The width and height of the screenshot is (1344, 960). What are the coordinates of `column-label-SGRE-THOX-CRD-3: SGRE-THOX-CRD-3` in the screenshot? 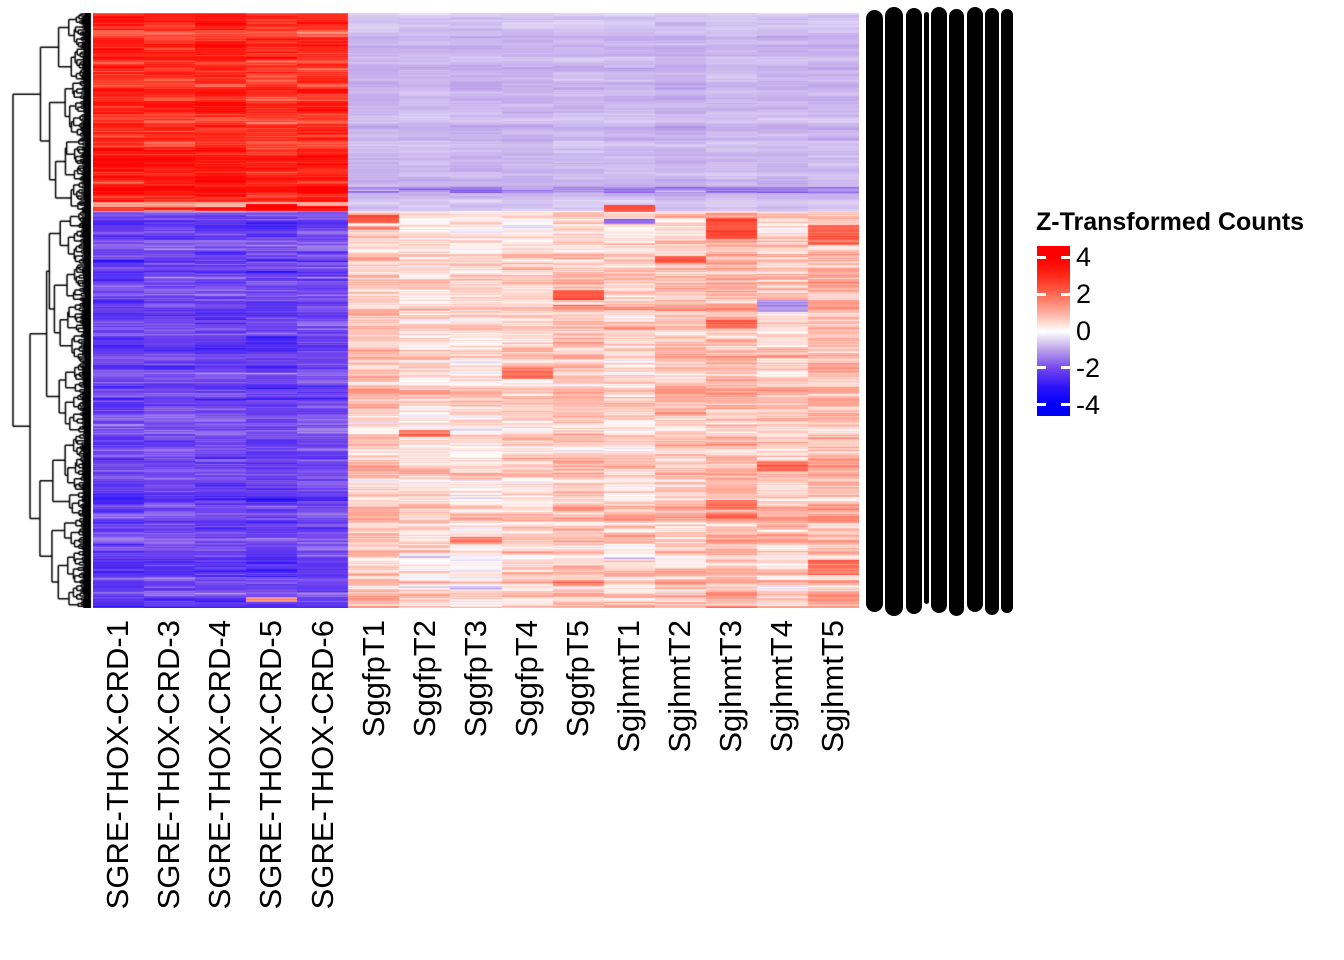 It's located at (169, 780).